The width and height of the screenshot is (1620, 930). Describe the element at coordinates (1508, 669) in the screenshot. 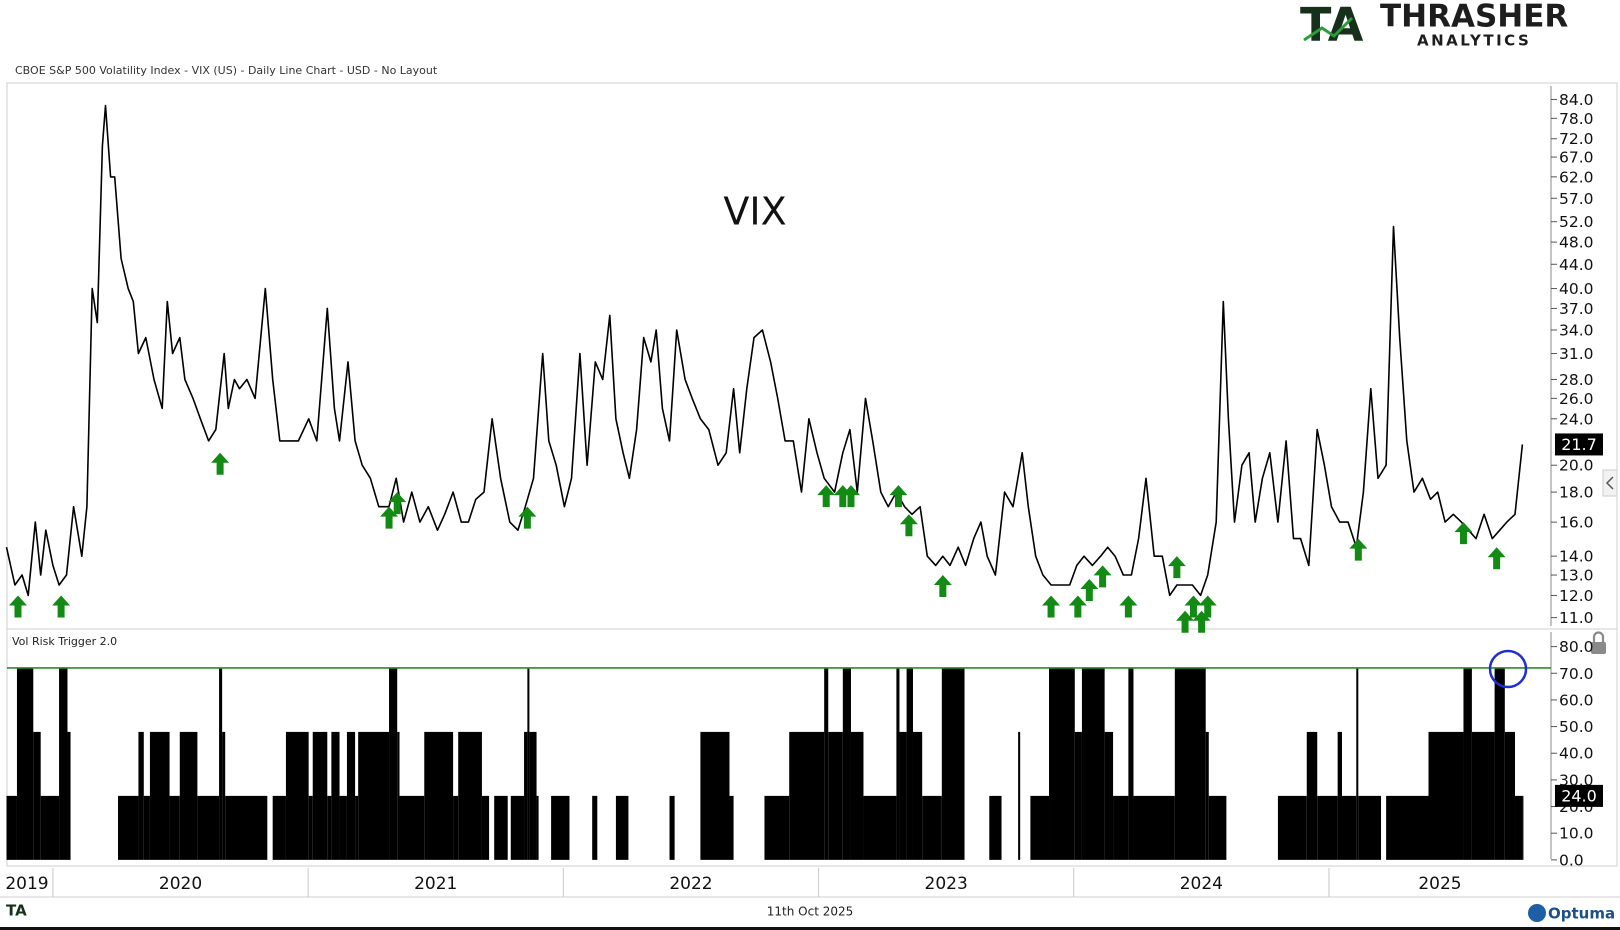

I see `highlight-circle` at that location.